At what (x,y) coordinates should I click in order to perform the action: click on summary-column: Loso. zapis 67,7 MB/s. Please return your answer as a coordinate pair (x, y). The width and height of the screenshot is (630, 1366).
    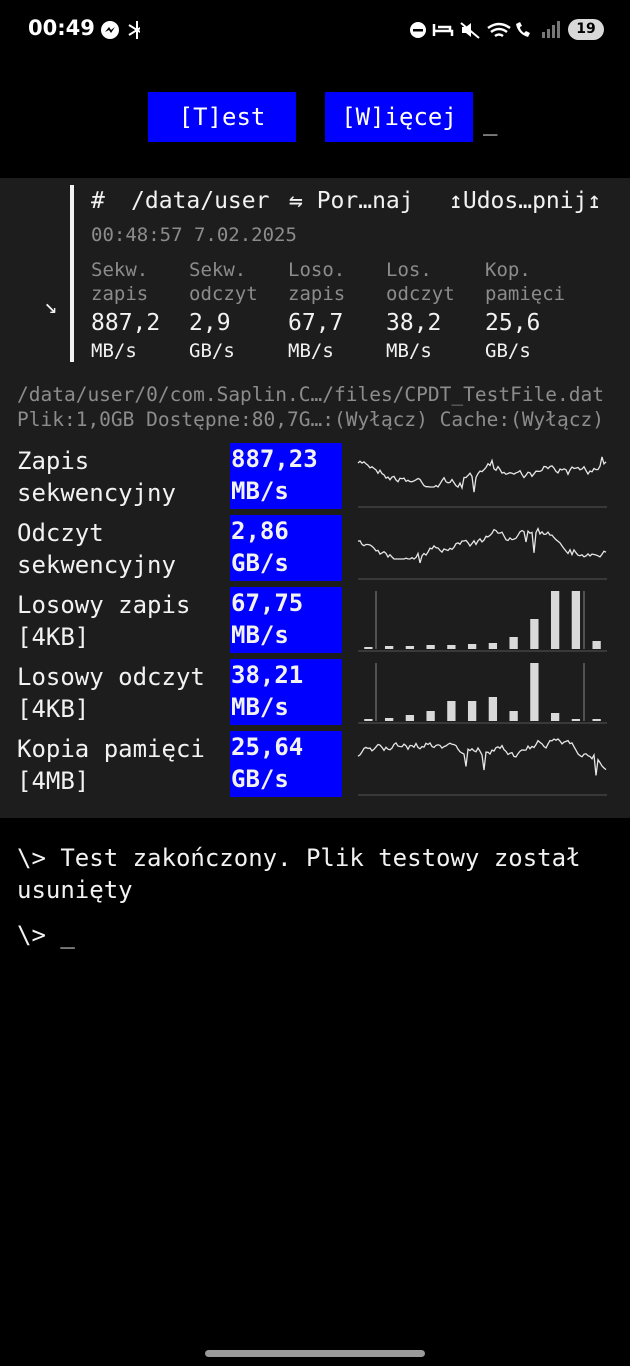
    Looking at the image, I should click on (336, 311).